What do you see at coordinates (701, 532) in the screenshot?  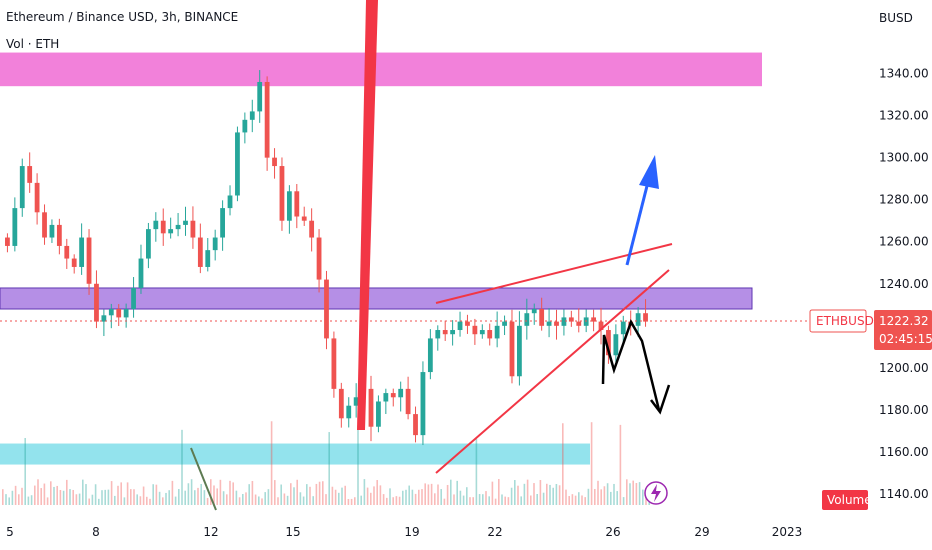 I see `x-tick-label: 29` at bounding box center [701, 532].